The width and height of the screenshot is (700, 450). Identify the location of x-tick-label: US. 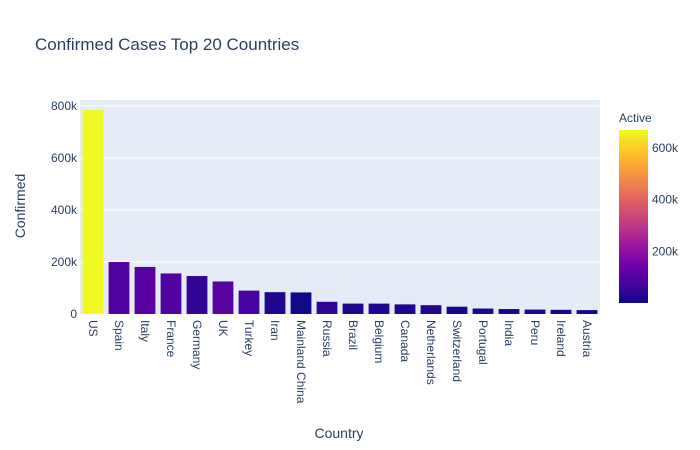
(93, 328).